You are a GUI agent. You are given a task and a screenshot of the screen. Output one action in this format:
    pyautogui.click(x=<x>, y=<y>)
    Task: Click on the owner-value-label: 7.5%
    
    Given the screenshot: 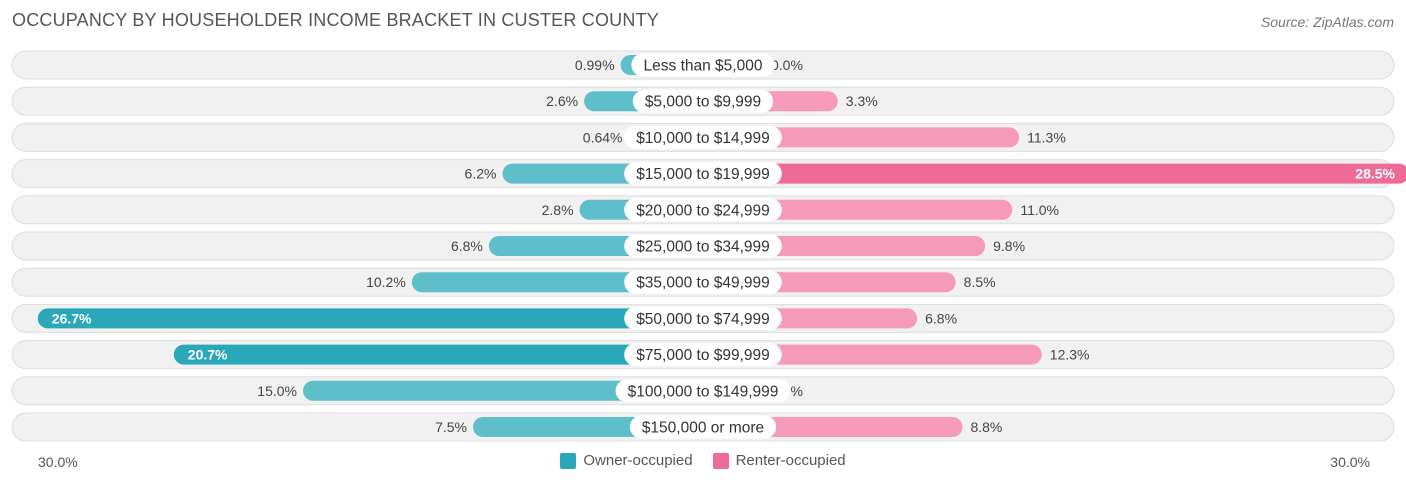 What is the action you would take?
    pyautogui.click(x=451, y=427)
    